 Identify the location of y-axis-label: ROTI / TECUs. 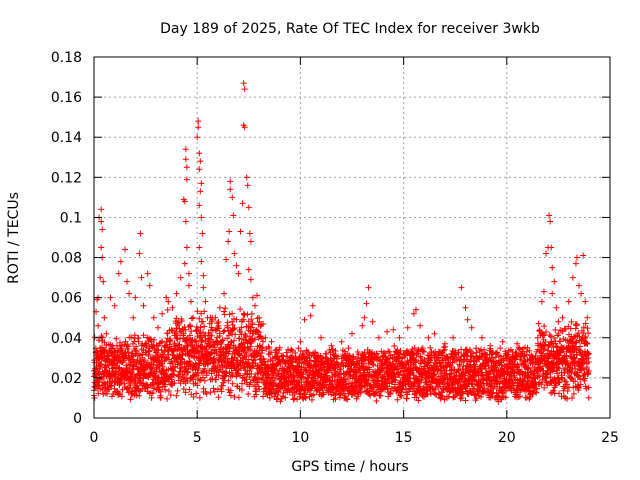
(14, 238).